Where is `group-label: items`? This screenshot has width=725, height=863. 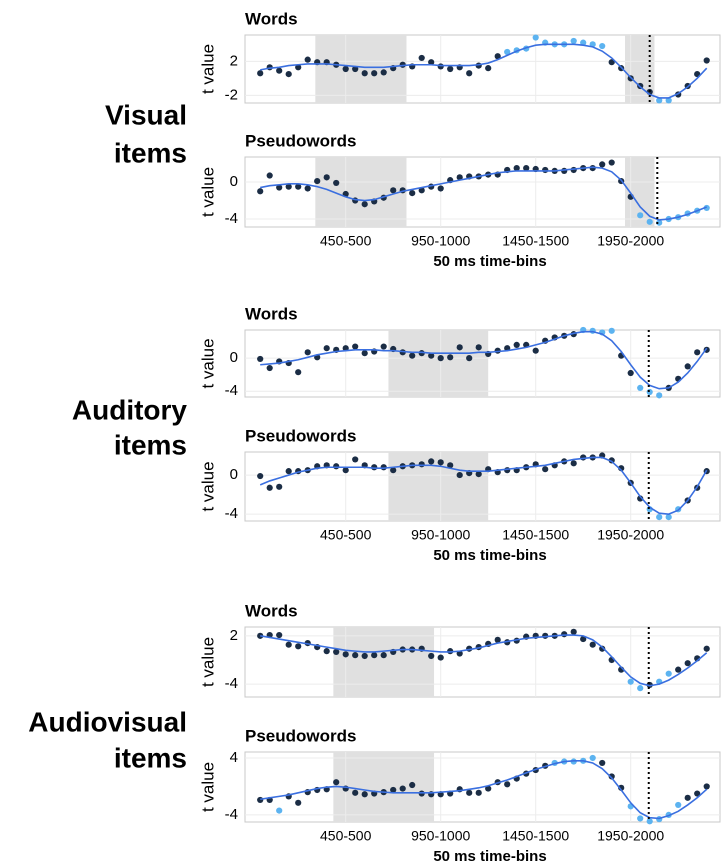 group-label: items is located at coordinates (150, 444).